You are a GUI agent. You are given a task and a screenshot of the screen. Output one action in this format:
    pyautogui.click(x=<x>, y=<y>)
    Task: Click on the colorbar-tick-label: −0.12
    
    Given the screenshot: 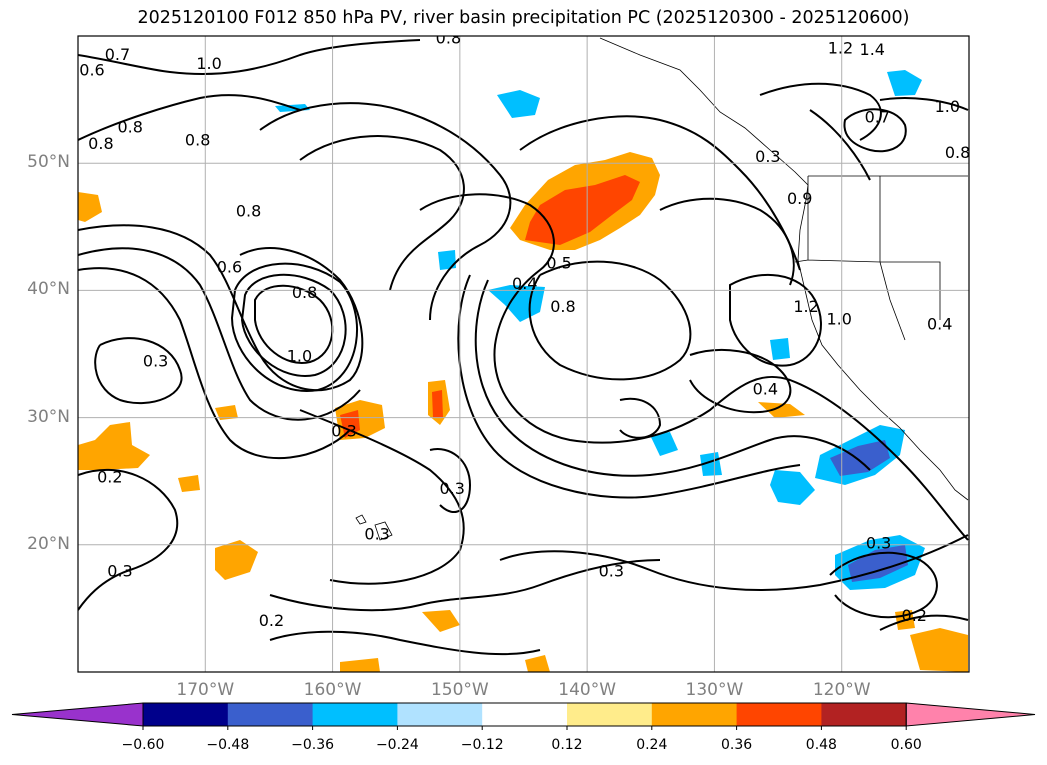 What is the action you would take?
    pyautogui.click(x=482, y=745)
    